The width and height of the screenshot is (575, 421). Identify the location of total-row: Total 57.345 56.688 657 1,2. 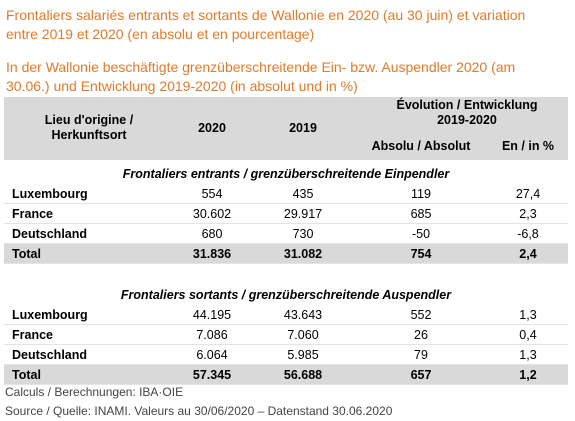
(286, 375).